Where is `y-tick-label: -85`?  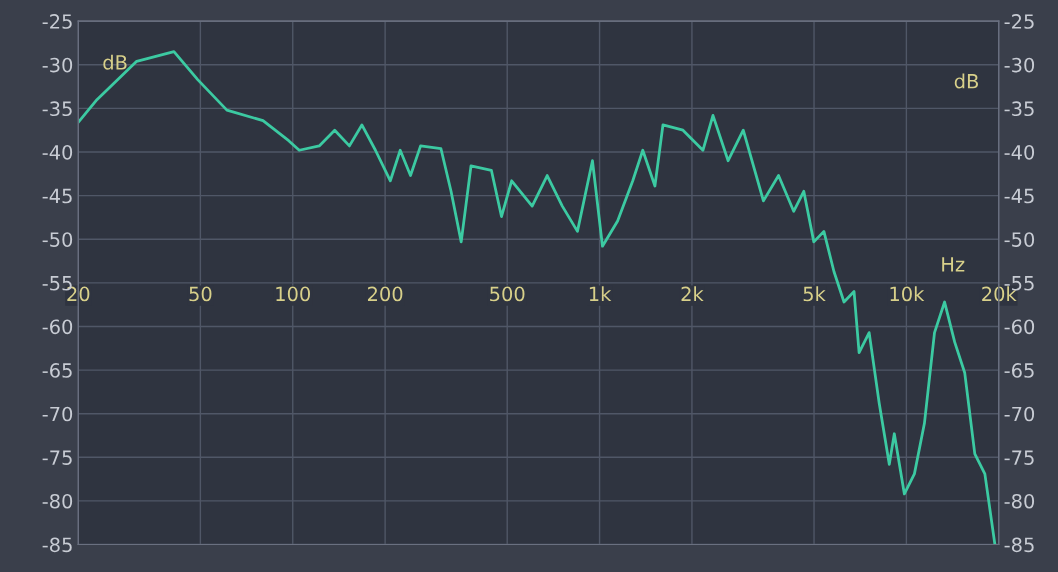 y-tick-label: -85 is located at coordinates (57, 545).